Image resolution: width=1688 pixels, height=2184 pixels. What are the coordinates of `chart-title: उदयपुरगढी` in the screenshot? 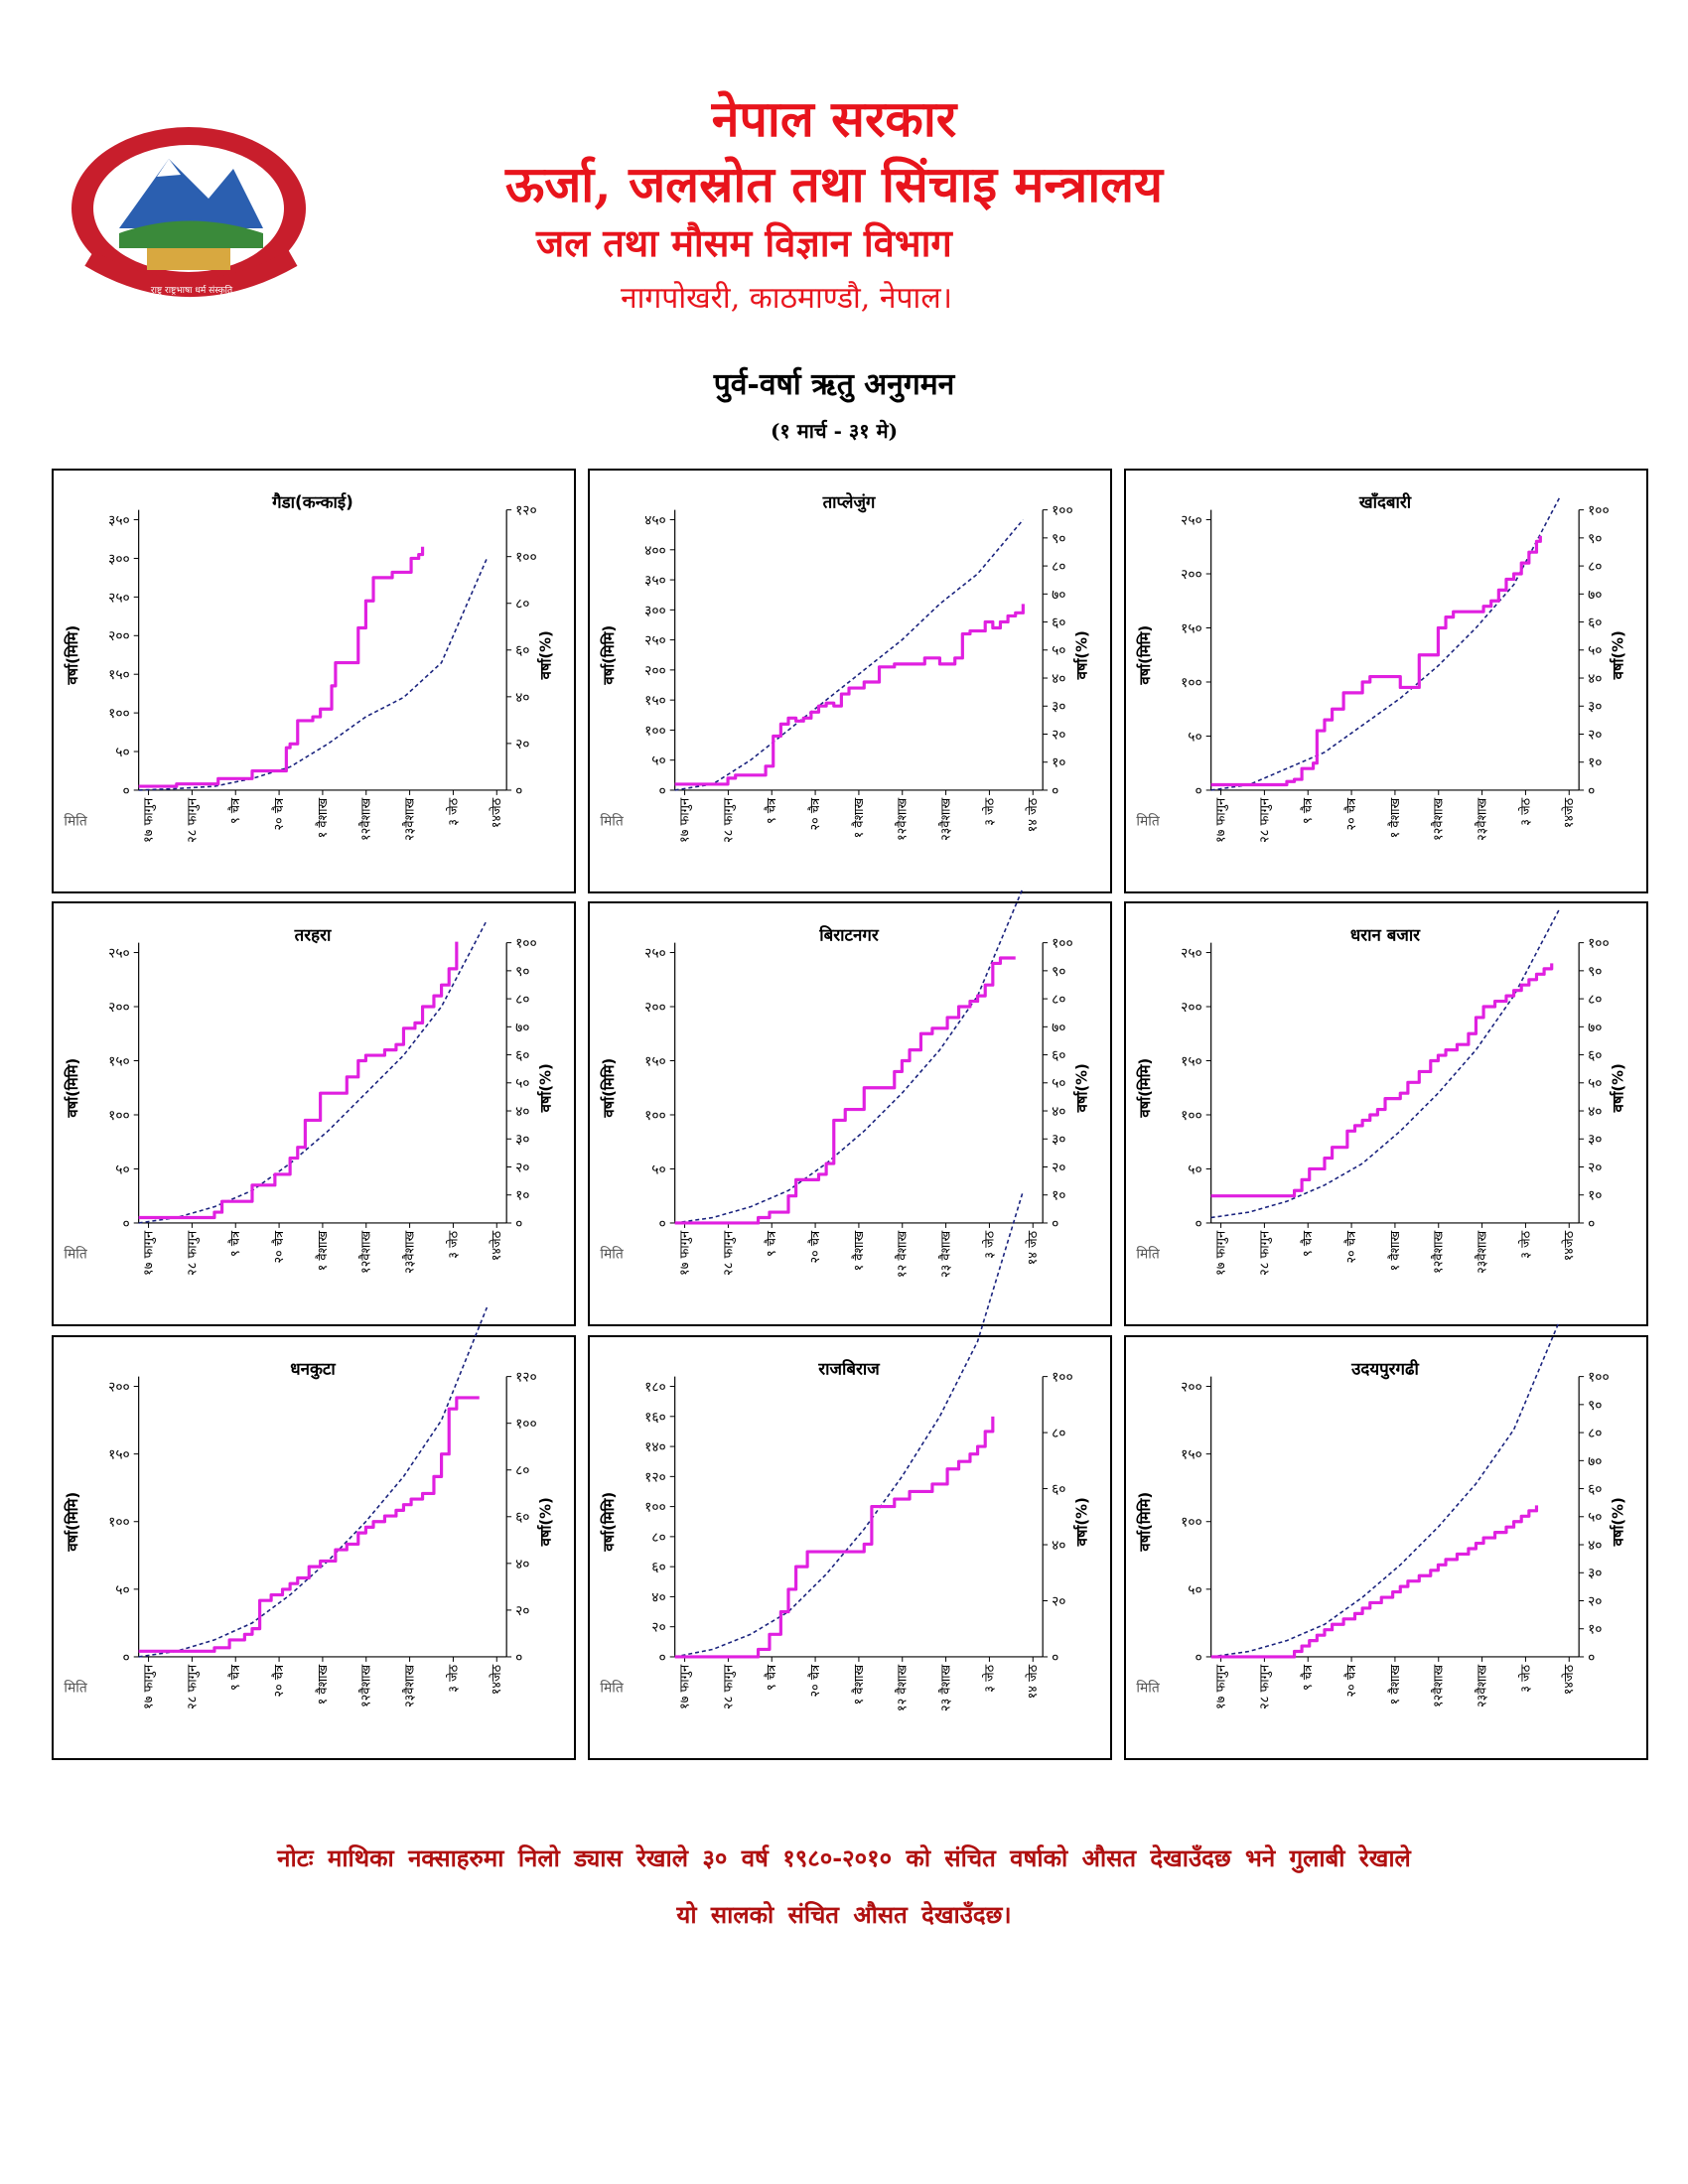 It's located at (1384, 1369).